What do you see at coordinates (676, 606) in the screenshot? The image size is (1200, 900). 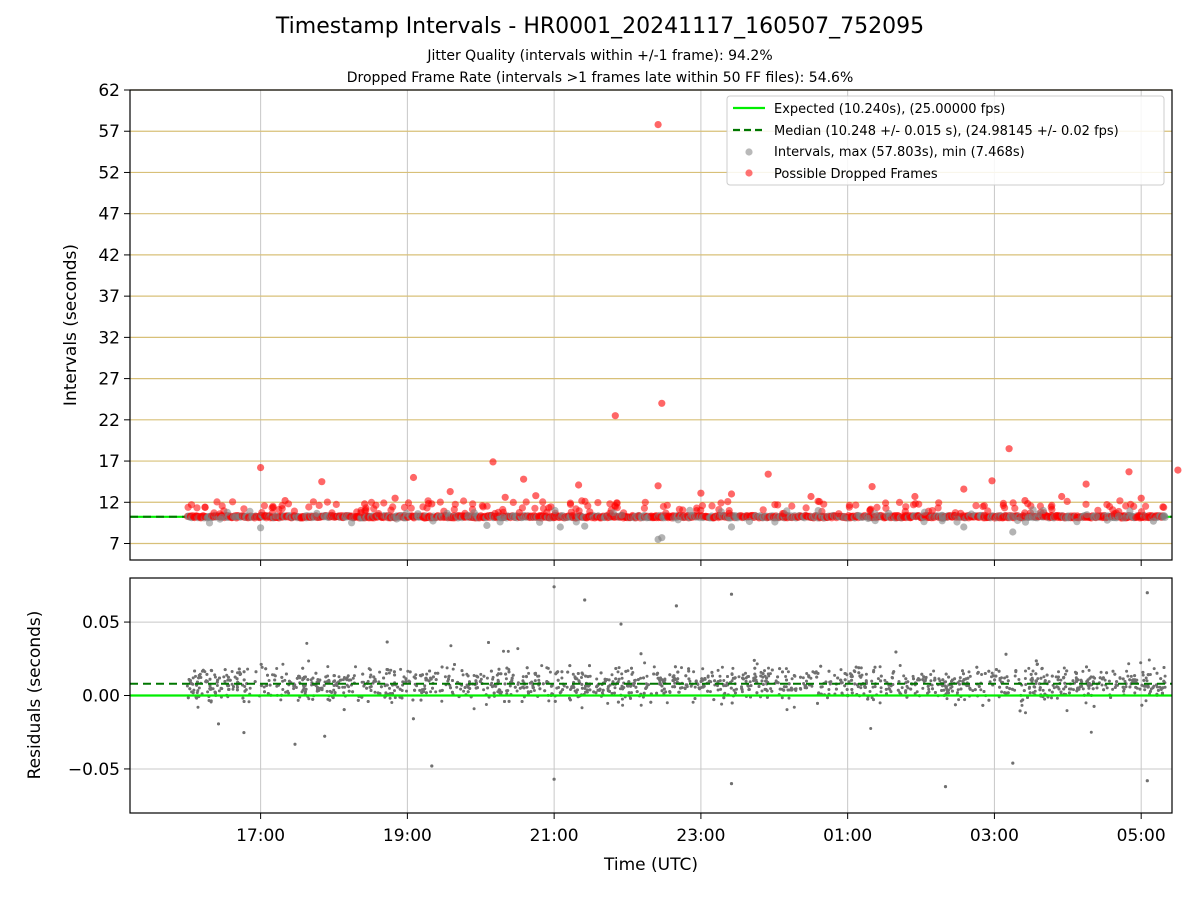 I see `residual-outlier` at bounding box center [676, 606].